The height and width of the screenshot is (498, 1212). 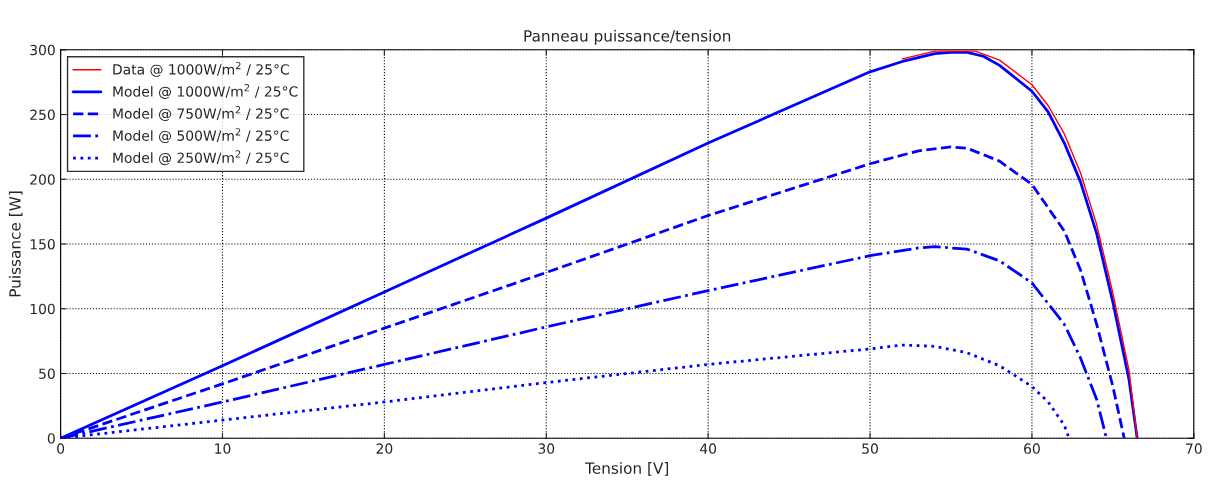 I want to click on y-tick-label: 250, so click(x=42, y=115).